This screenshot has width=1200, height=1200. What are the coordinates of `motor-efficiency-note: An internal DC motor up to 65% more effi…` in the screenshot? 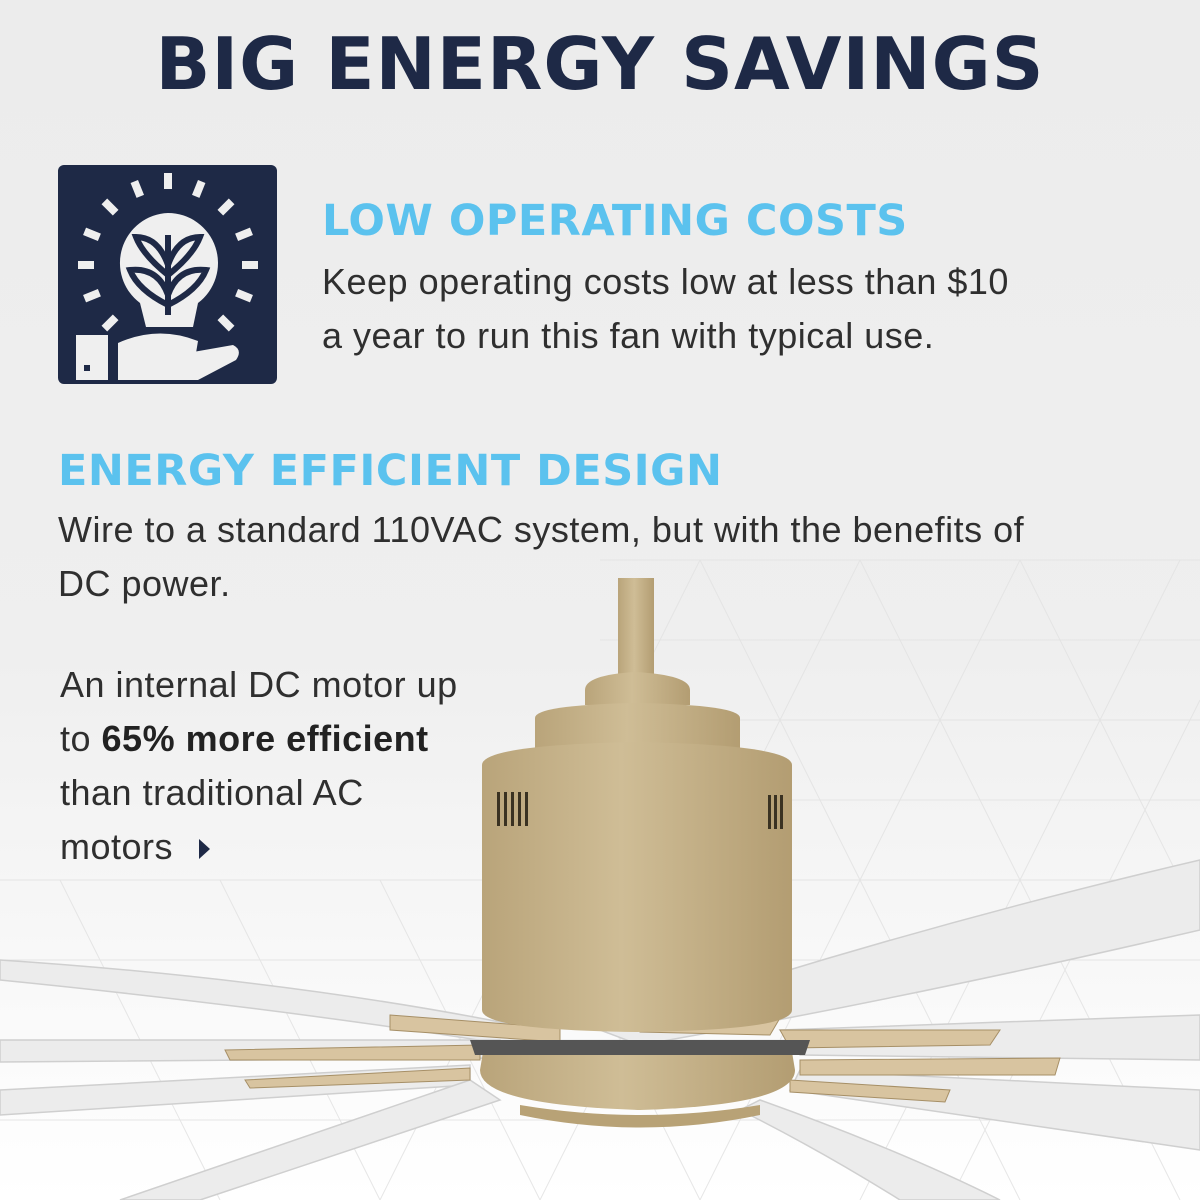 It's located at (259, 766).